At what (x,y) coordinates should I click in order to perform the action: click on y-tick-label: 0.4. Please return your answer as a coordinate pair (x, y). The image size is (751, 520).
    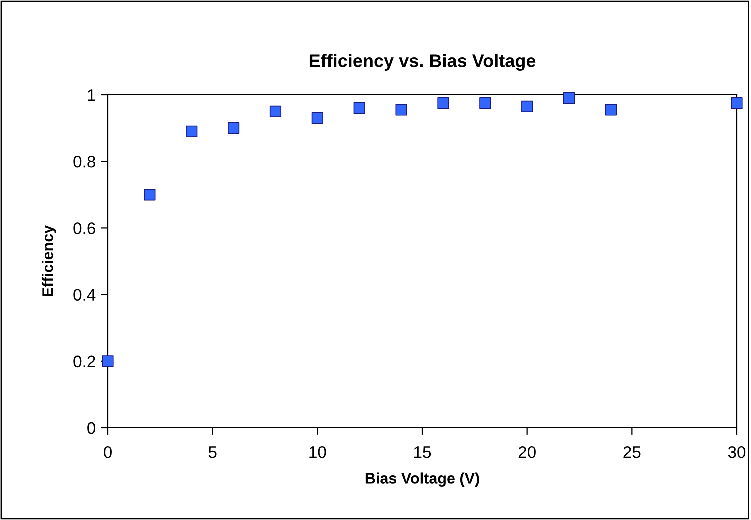
    Looking at the image, I should click on (85, 295).